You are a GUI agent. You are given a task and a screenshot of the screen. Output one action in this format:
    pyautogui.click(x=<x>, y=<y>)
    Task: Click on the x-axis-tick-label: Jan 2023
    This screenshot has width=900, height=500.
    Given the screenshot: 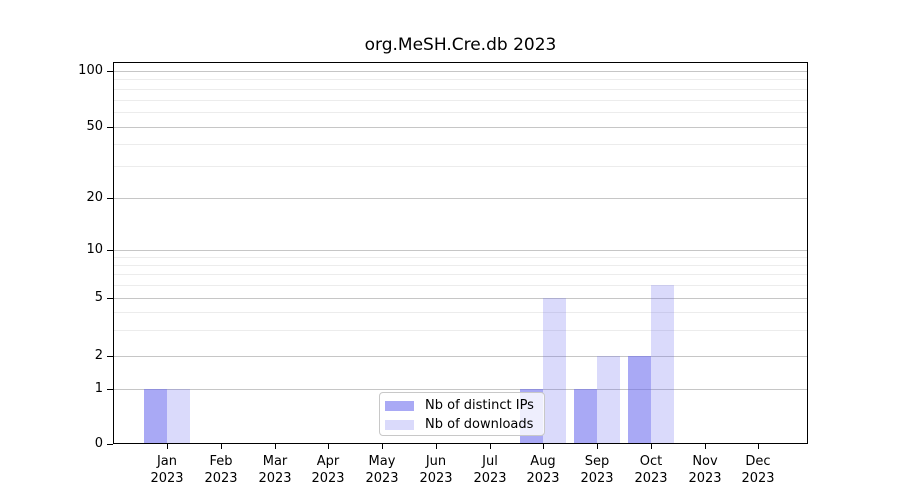 What is the action you would take?
    pyautogui.click(x=167, y=470)
    